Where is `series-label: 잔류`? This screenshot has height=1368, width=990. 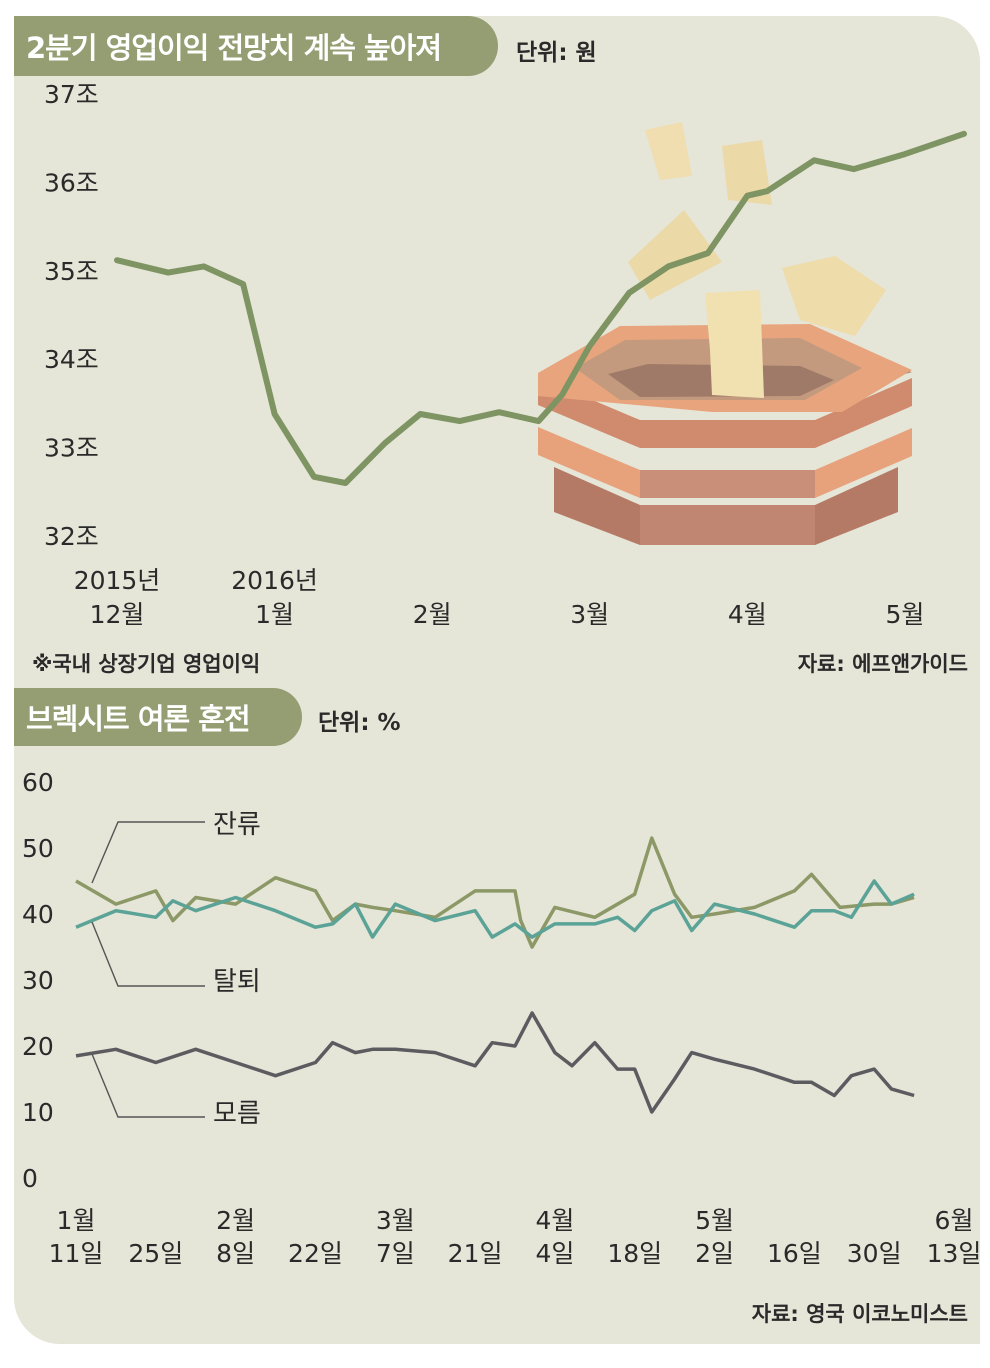 series-label: 잔류 is located at coordinates (237, 825).